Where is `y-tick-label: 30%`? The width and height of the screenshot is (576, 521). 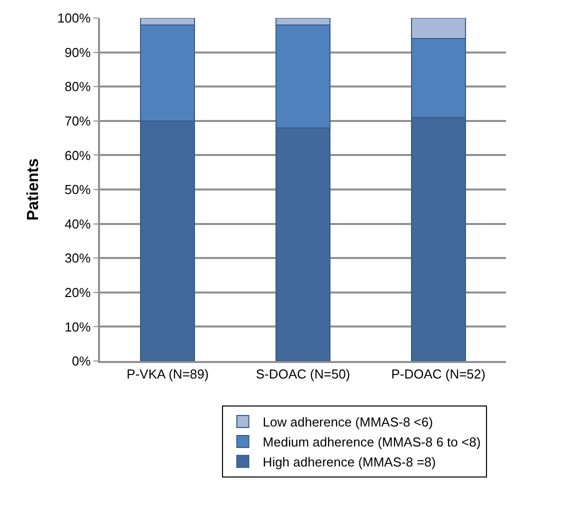
y-tick-label: 30% is located at coordinates (78, 258).